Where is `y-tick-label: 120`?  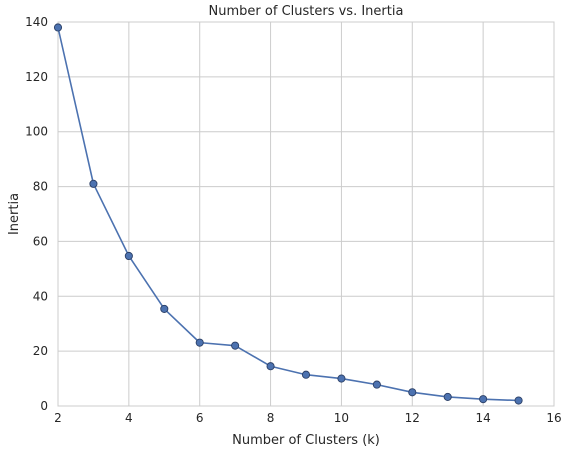
y-tick-label: 120 is located at coordinates (36, 77).